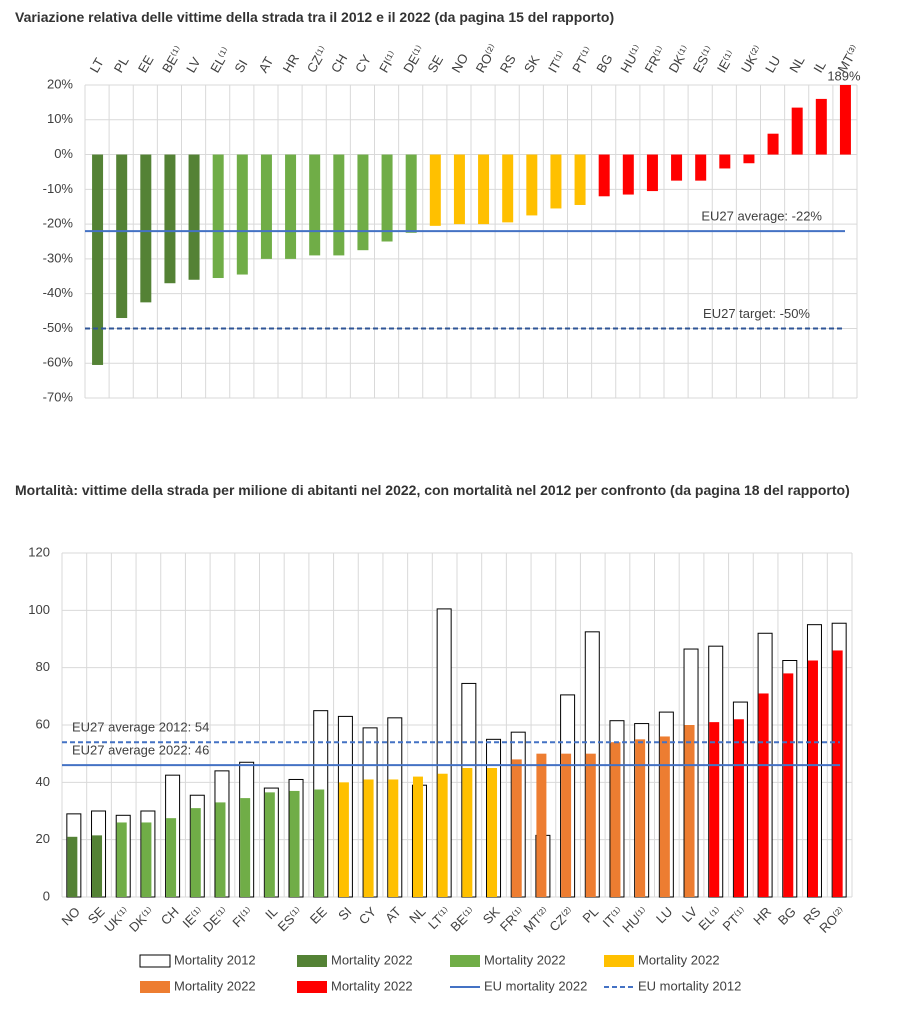 This screenshot has height=1014, width=904. Describe the element at coordinates (557, 61) in the screenshot. I see `x-tick-label: IT⁽¹⁾` at that location.